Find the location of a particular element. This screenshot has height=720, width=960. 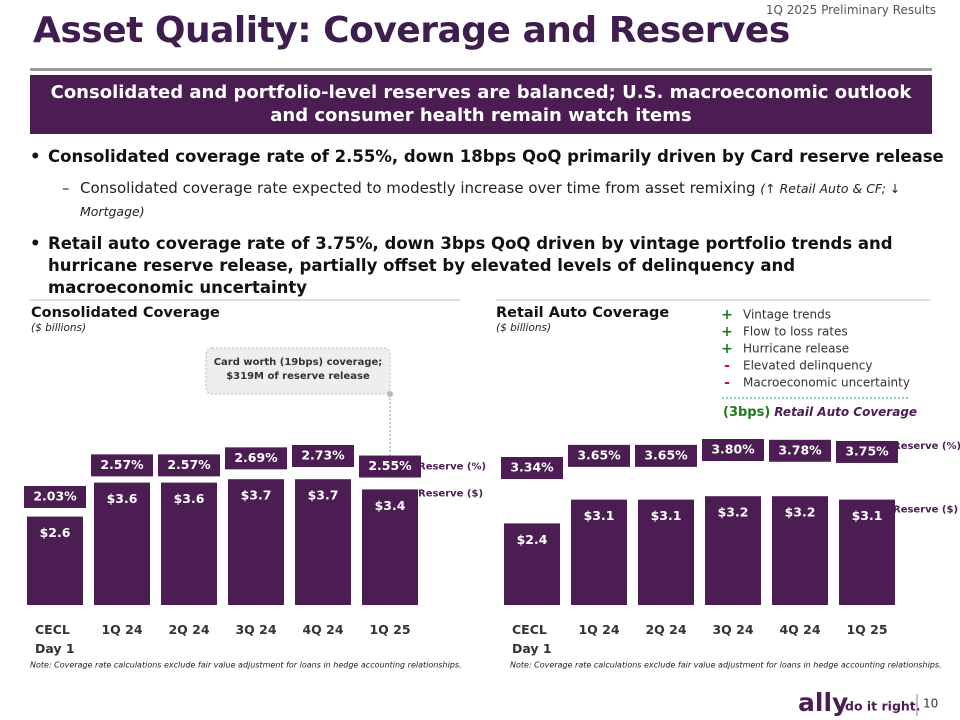

x-tick-label: 2Q 24 is located at coordinates (666, 629).